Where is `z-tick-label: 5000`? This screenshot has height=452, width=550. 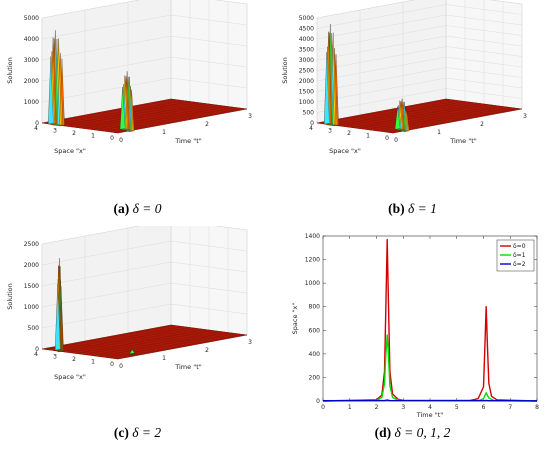
z-tick-label: 5000 is located at coordinates (31, 18).